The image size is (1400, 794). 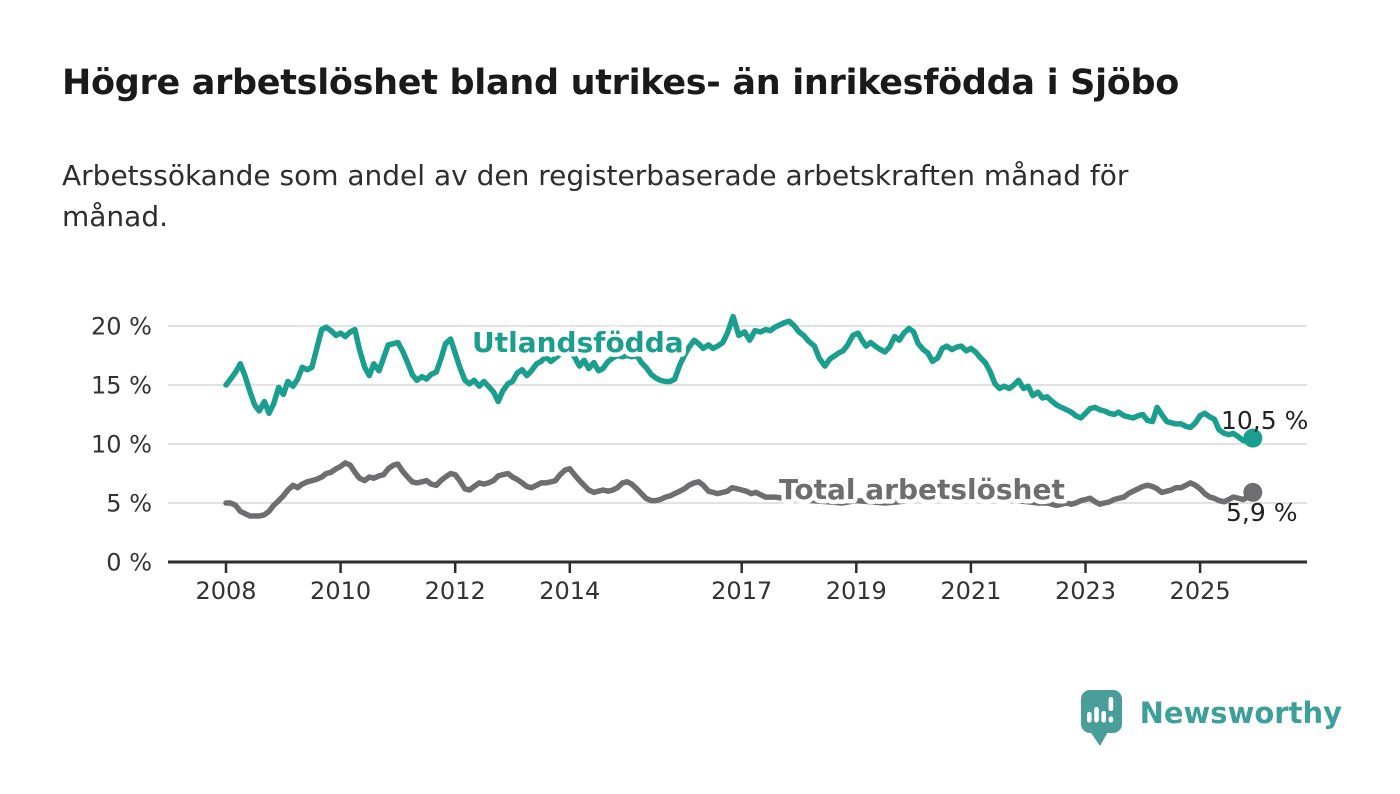 What do you see at coordinates (1253, 492) in the screenshot?
I see `end-dot-total` at bounding box center [1253, 492].